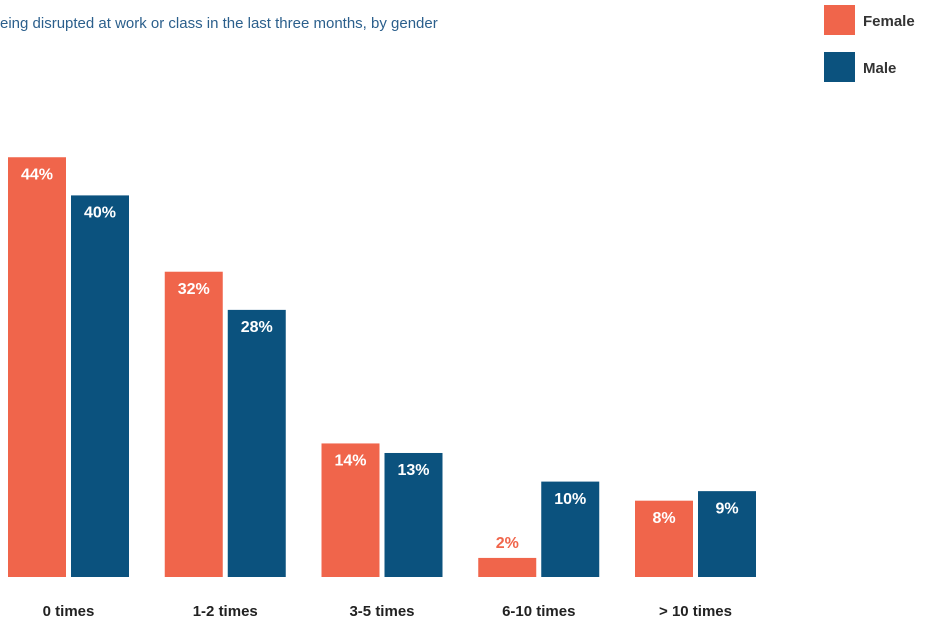  I want to click on x-tick-label: 0 times, so click(69, 611).